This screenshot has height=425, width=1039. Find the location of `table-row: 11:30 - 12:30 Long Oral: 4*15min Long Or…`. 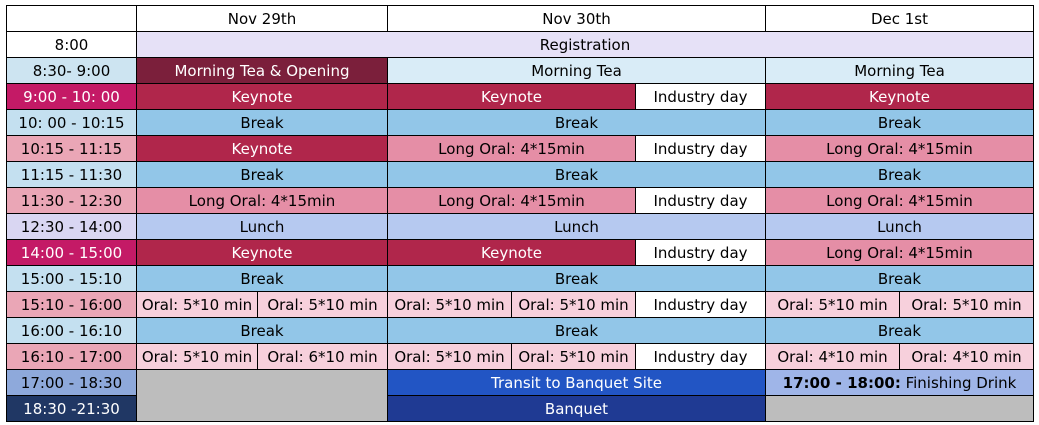

table-row: 11:30 - 12:30 Long Oral: 4*15min Long Or… is located at coordinates (520, 200).